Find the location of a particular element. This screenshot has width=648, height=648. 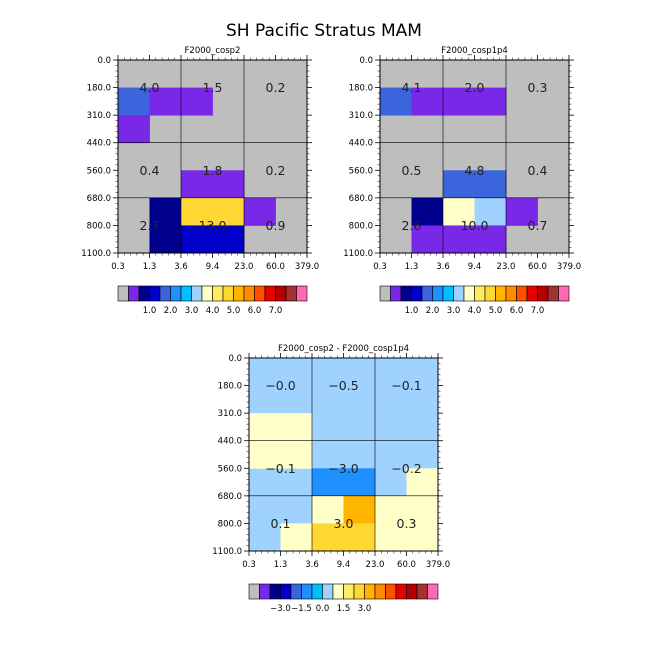

colorbar-label: 4.0 is located at coordinates (213, 311).